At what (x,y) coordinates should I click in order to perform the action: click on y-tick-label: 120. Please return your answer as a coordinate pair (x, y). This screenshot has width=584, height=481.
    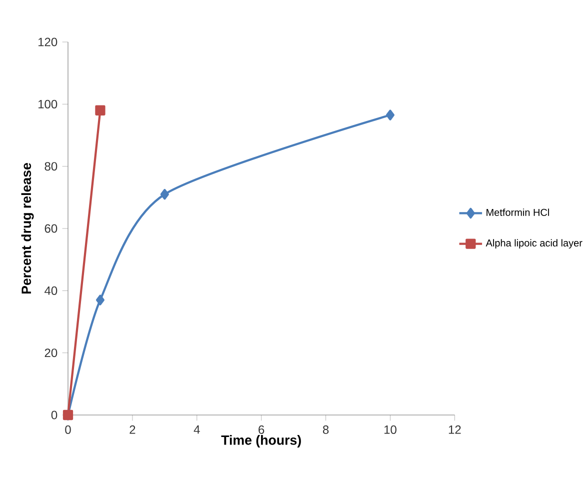
    Looking at the image, I should click on (48, 42).